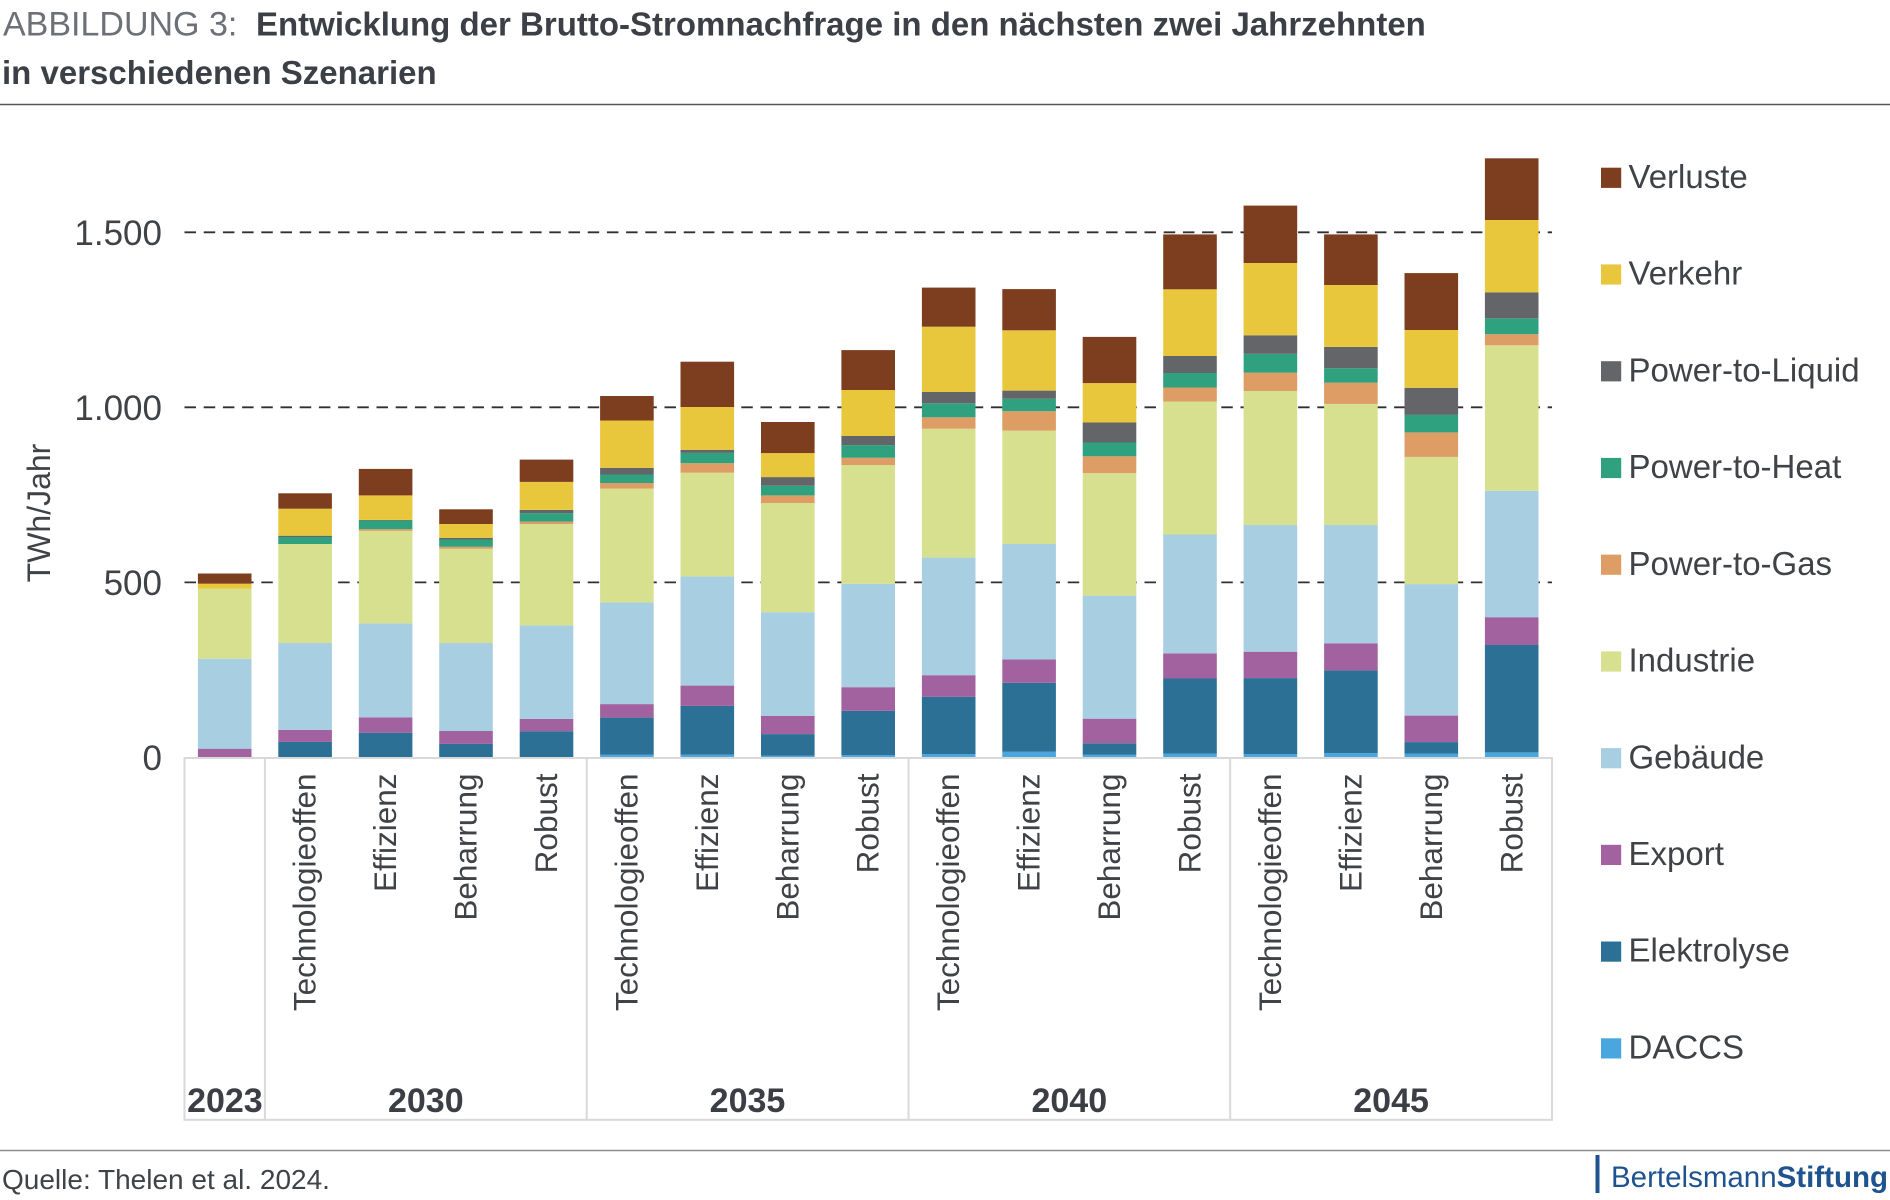 This screenshot has width=1890, height=1200. I want to click on svg-text: 0, so click(152, 758).